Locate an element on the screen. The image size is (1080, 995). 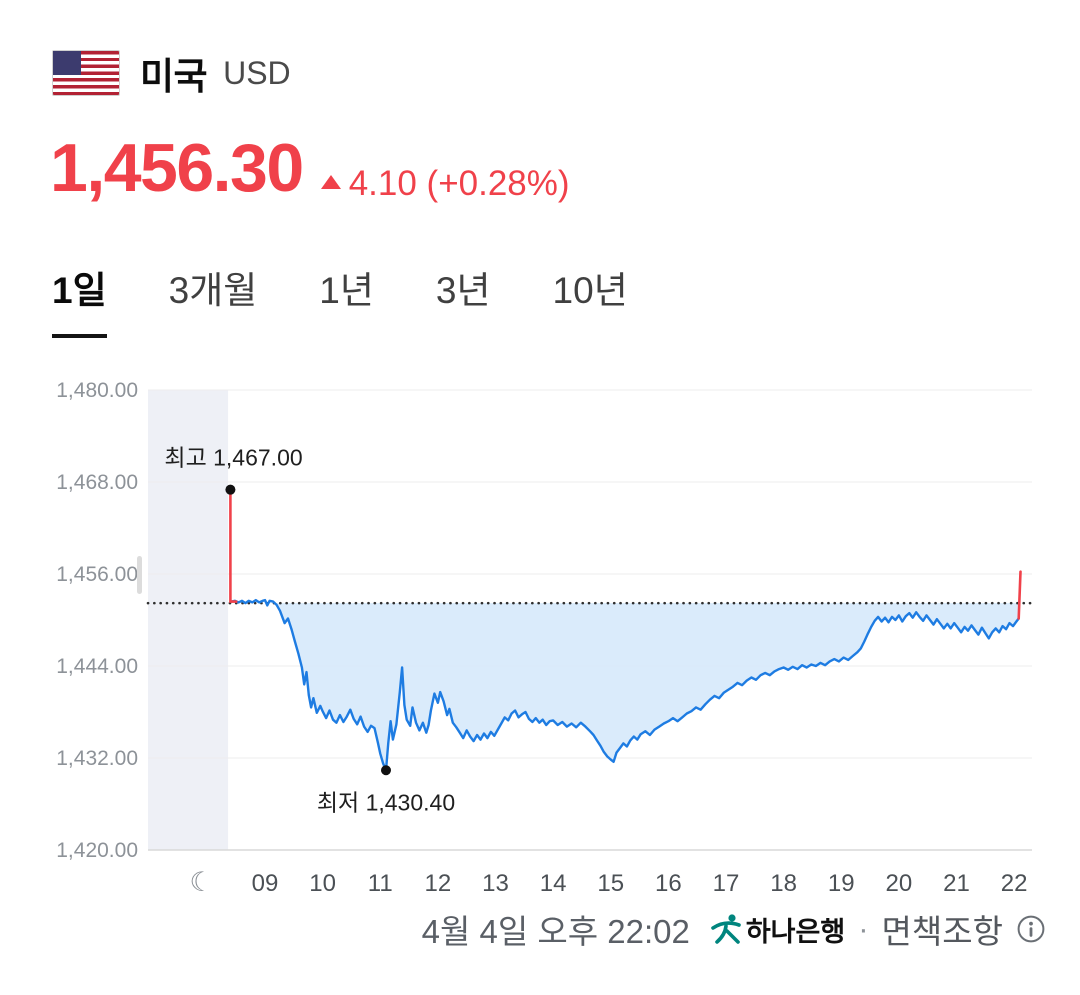
x-axis-label: 12 is located at coordinates (438, 883).